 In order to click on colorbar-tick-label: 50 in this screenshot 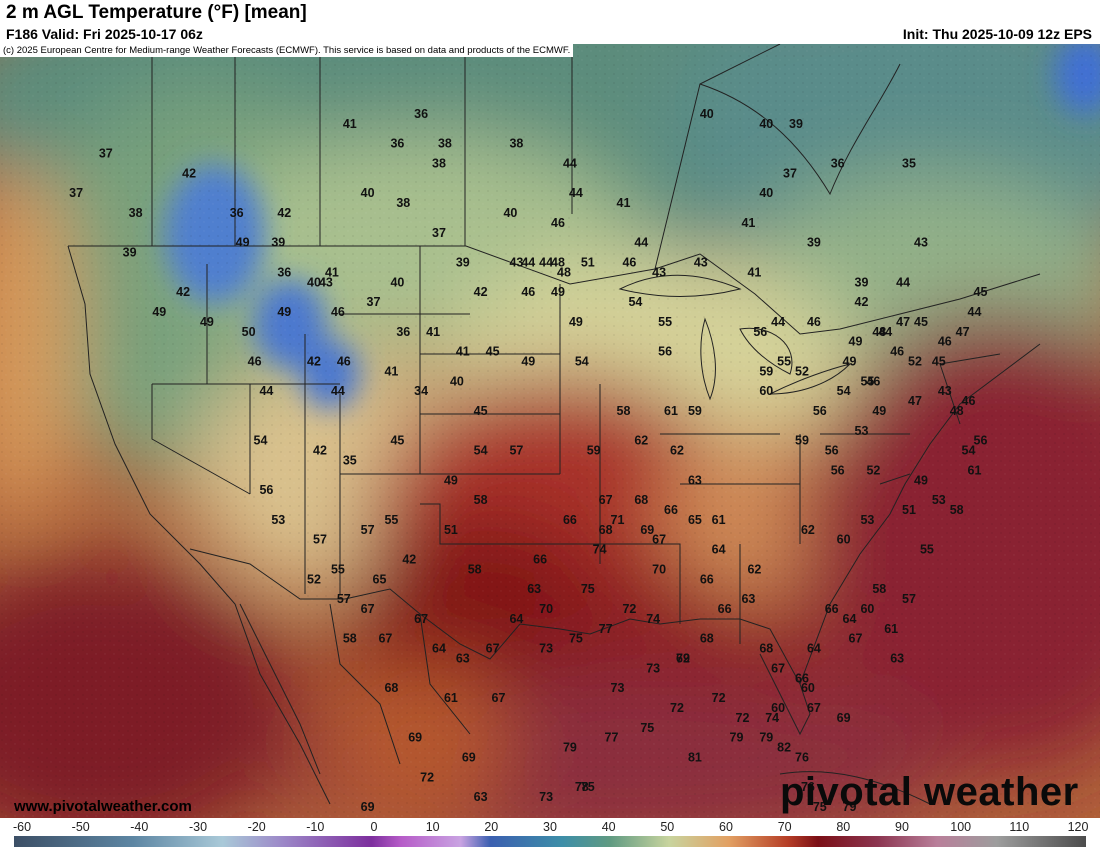, I will do `click(667, 827)`.